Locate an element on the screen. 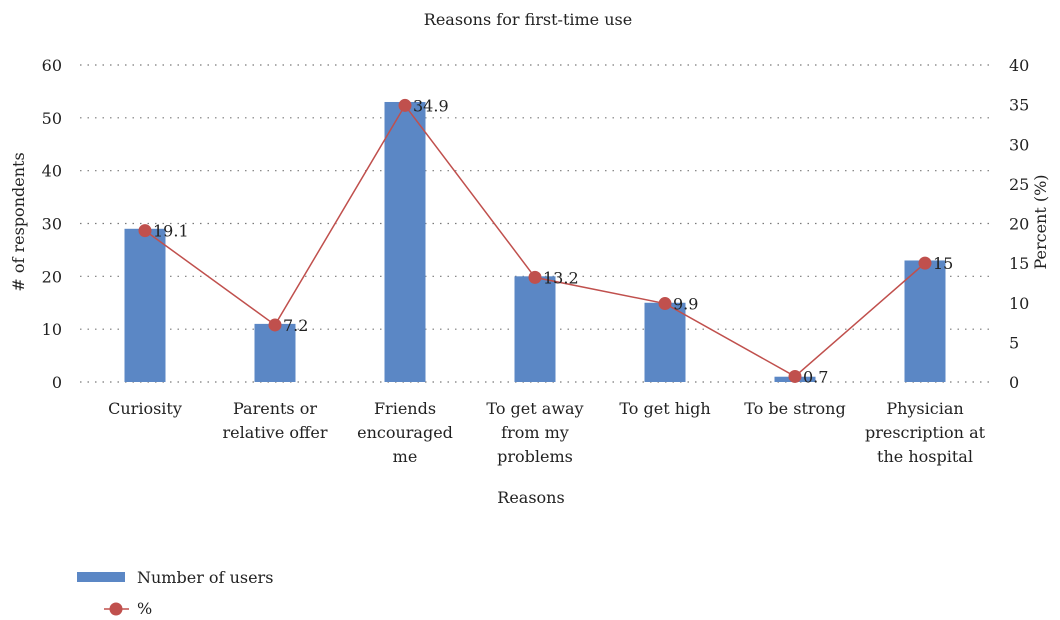 The image size is (1060, 620). x-tick-label-line: the hospital is located at coordinates (925, 456).